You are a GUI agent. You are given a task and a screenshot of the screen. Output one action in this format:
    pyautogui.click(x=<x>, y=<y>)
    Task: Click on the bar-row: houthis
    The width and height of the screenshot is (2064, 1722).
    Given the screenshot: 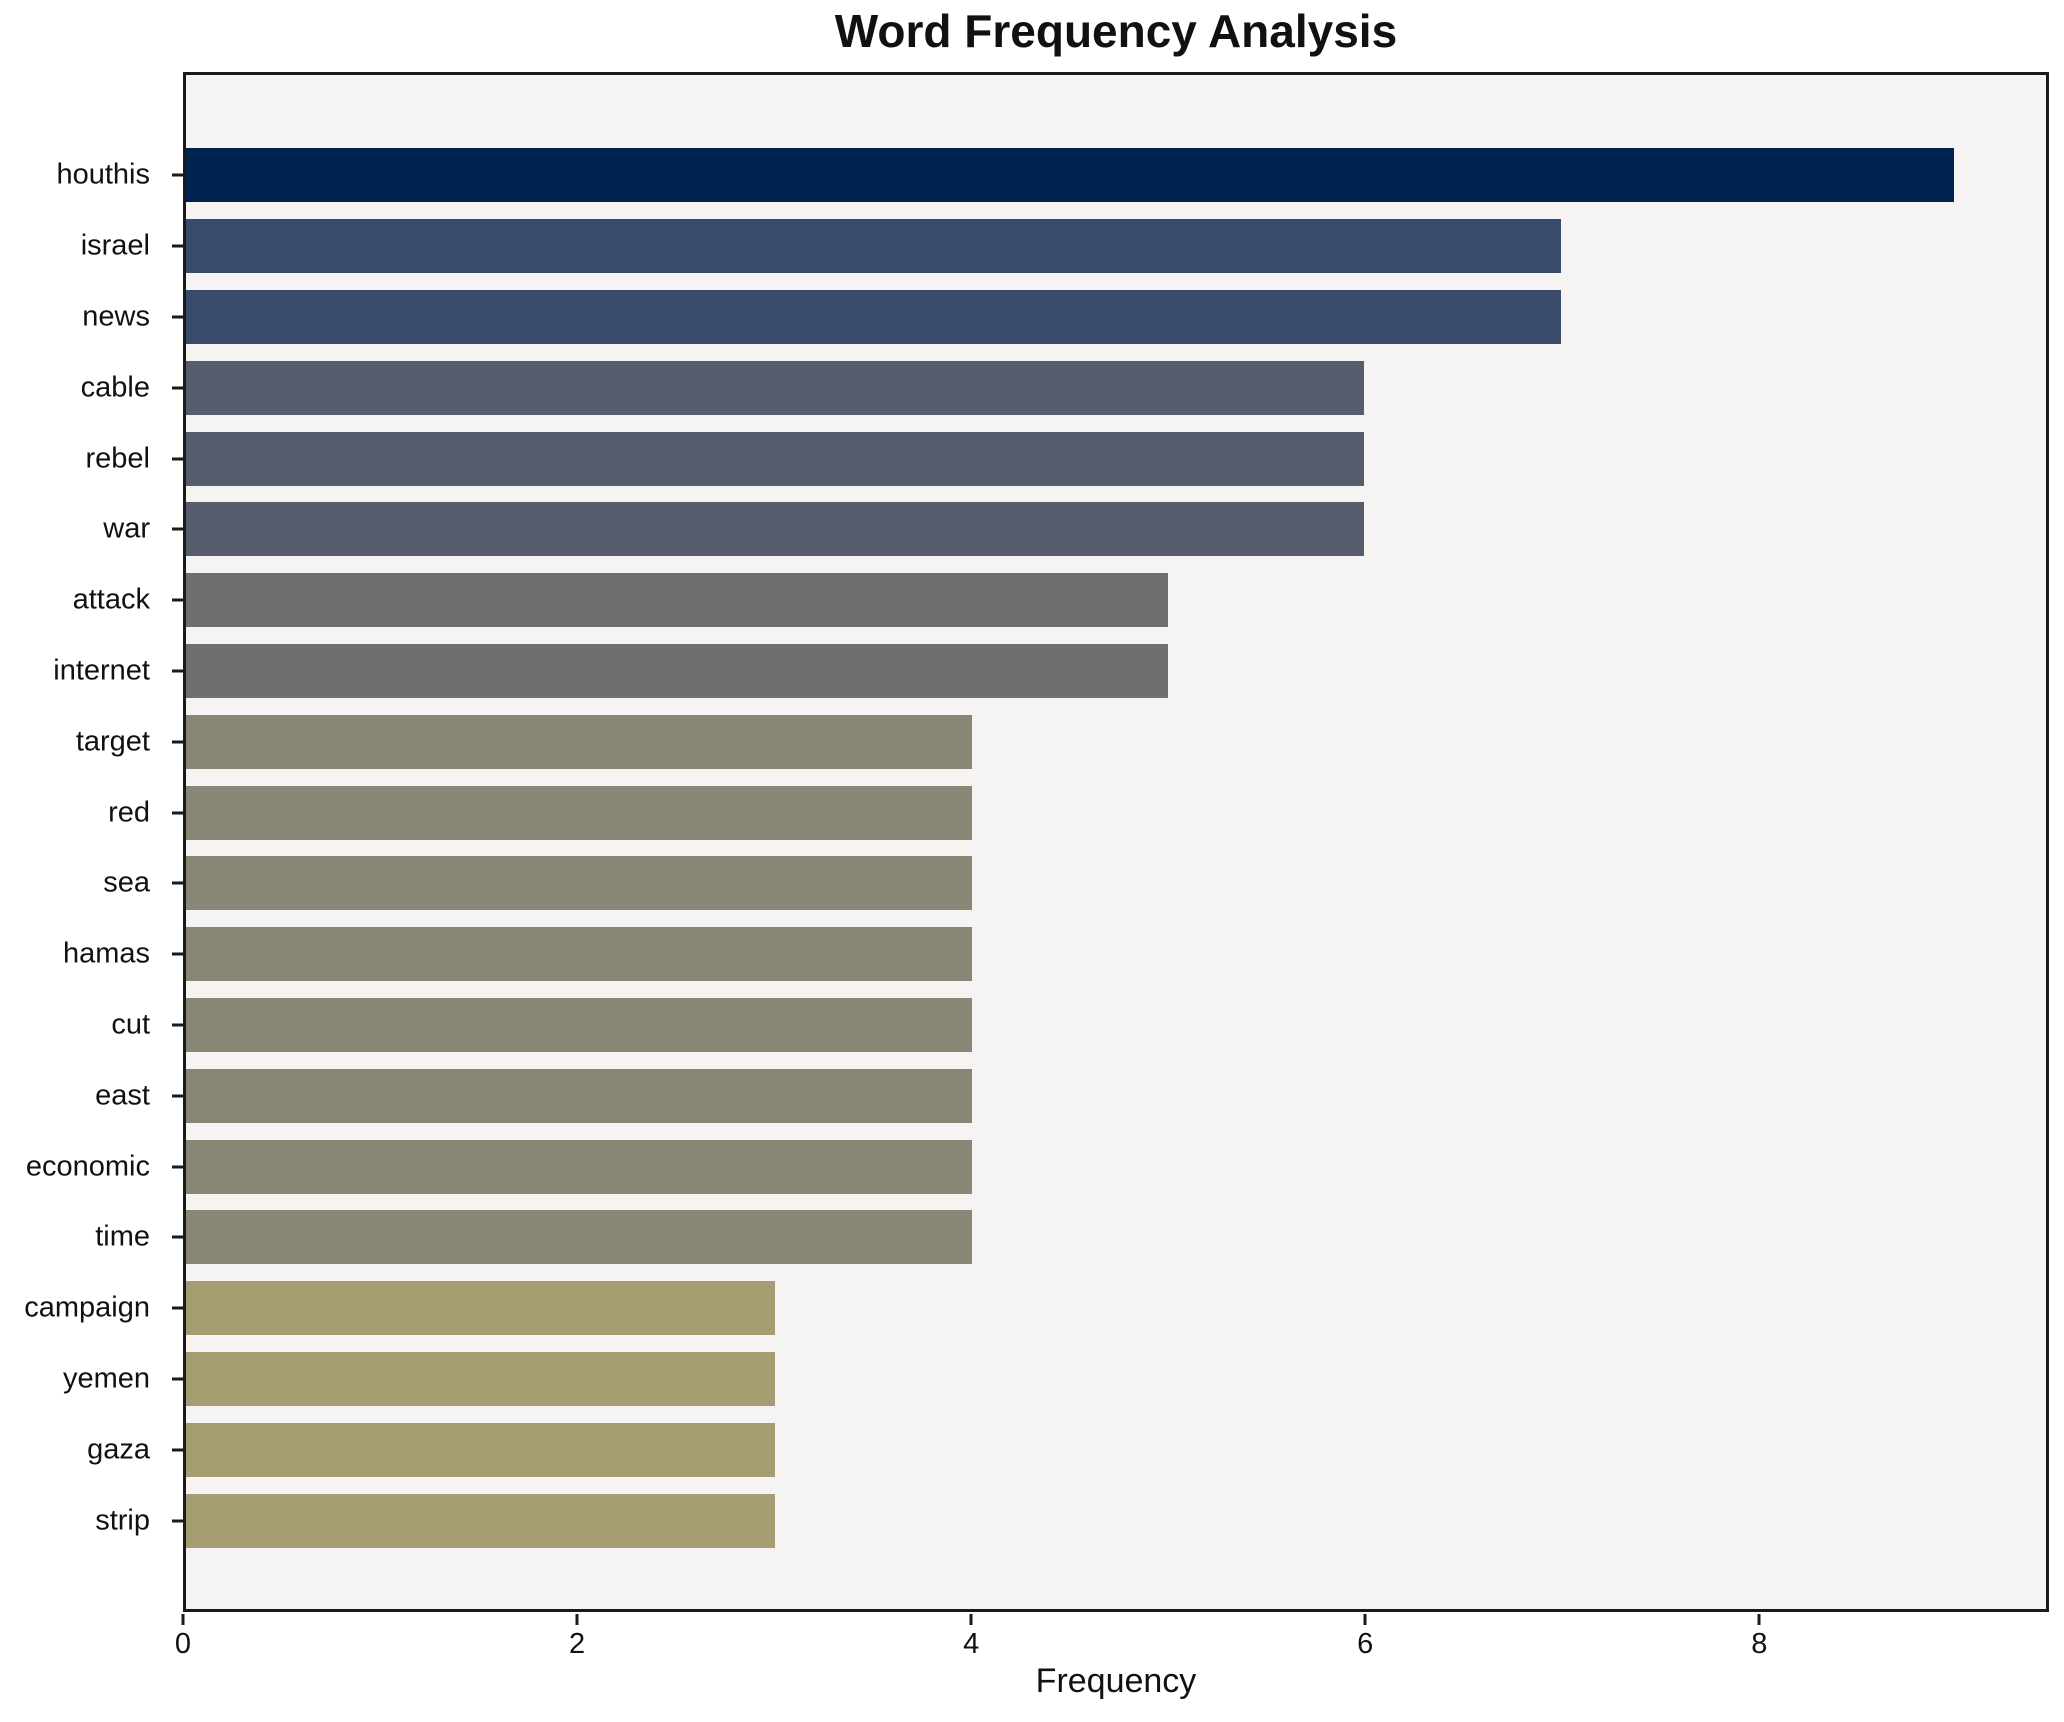 What is the action you would take?
    pyautogui.click(x=1051, y=175)
    